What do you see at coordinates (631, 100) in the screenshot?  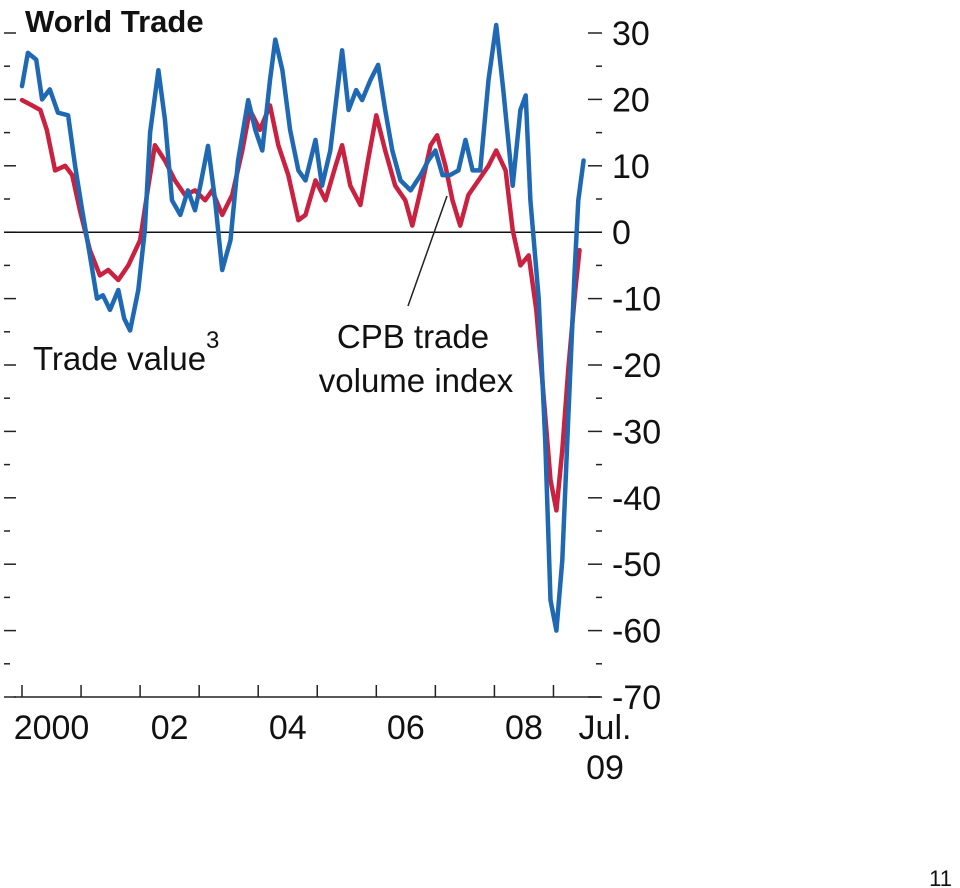 I see `y-tick-label: 20` at bounding box center [631, 100].